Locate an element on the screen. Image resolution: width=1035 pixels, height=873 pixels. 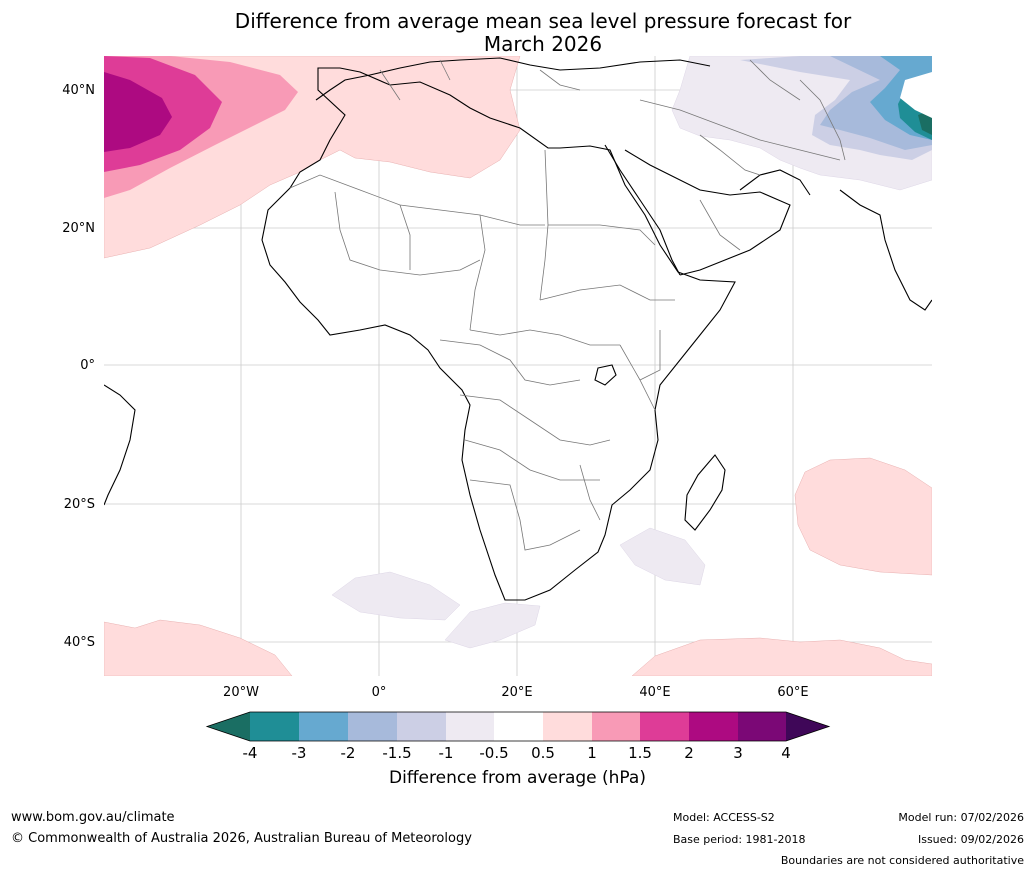
lon-label-20e: 20°E is located at coordinates (517, 692).